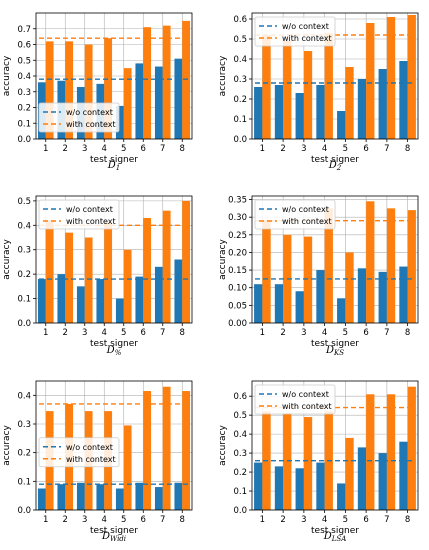  Describe the element at coordinates (114, 166) in the screenshot. I see `panel-caption: D1` at that location.